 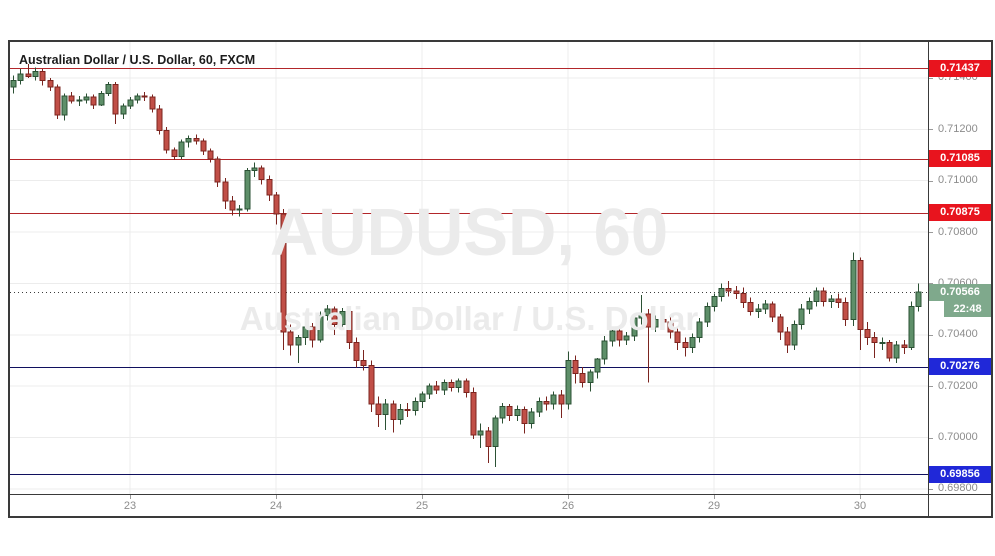 I want to click on last-update-time-badge: 22:48, so click(x=967, y=309).